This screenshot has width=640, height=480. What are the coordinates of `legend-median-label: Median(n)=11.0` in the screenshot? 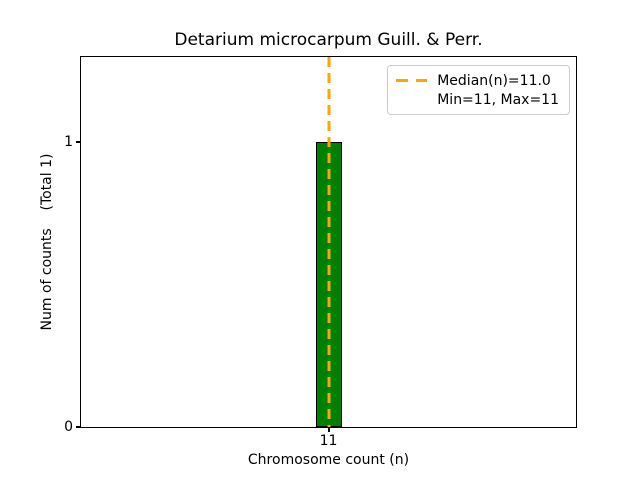 It's located at (494, 80).